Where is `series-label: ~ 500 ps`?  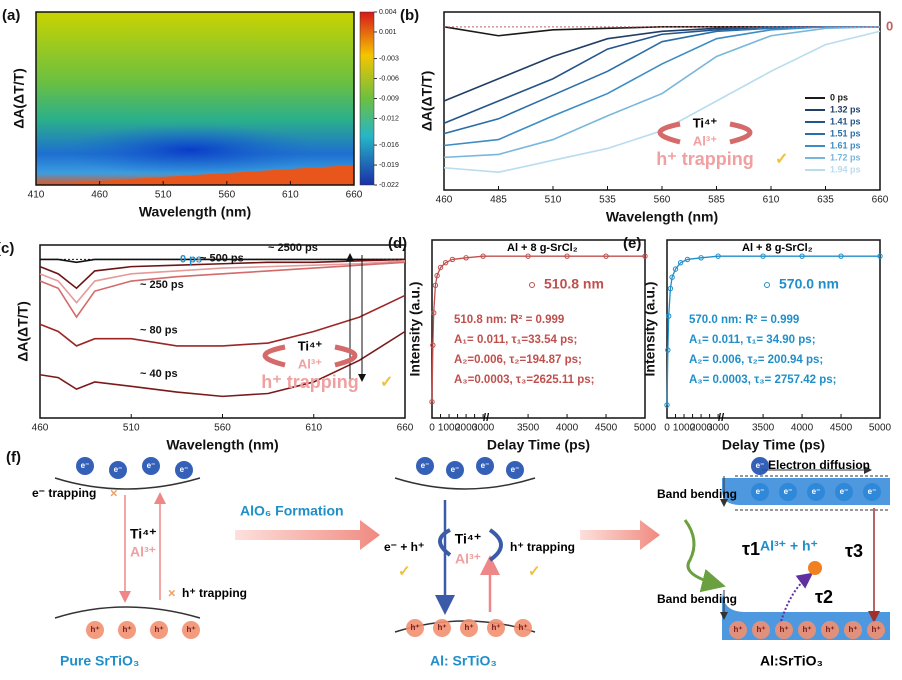 series-label: ~ 500 ps is located at coordinates (222, 259).